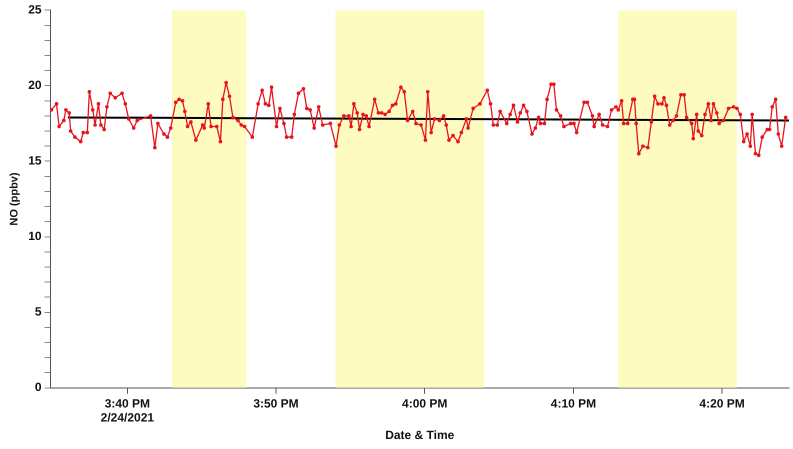  What do you see at coordinates (35, 9) in the screenshot?
I see `y-tick-label: 25` at bounding box center [35, 9].